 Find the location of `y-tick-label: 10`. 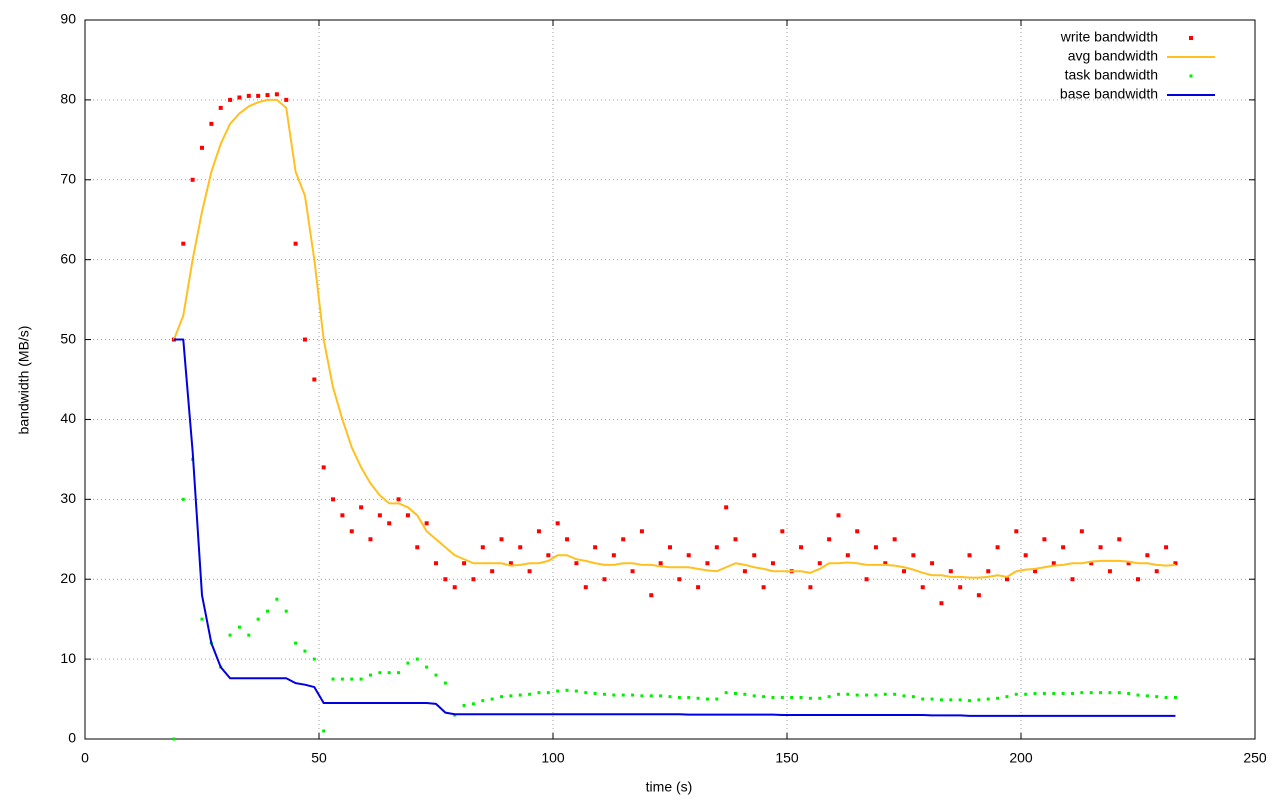

y-tick-label: 10 is located at coordinates (68, 658).